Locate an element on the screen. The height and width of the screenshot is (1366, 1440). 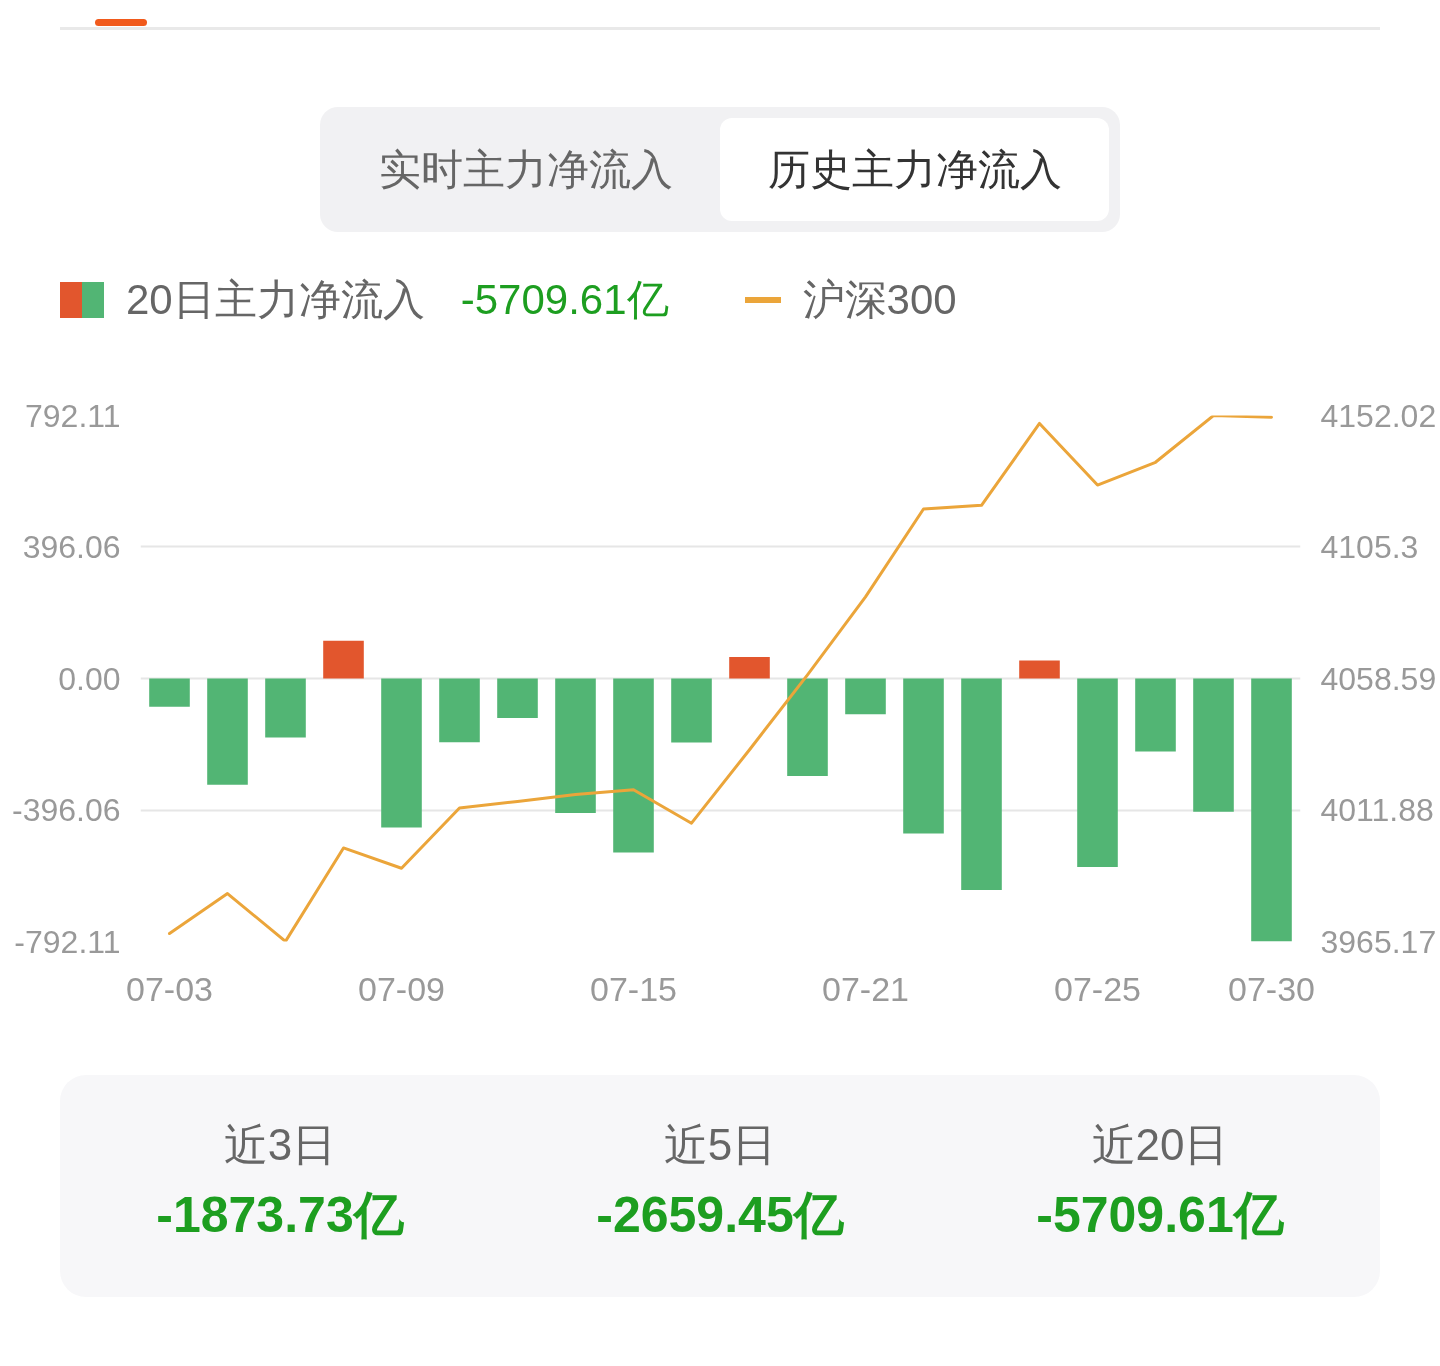
y2-tick-label: 4152.02 is located at coordinates (1378, 415).